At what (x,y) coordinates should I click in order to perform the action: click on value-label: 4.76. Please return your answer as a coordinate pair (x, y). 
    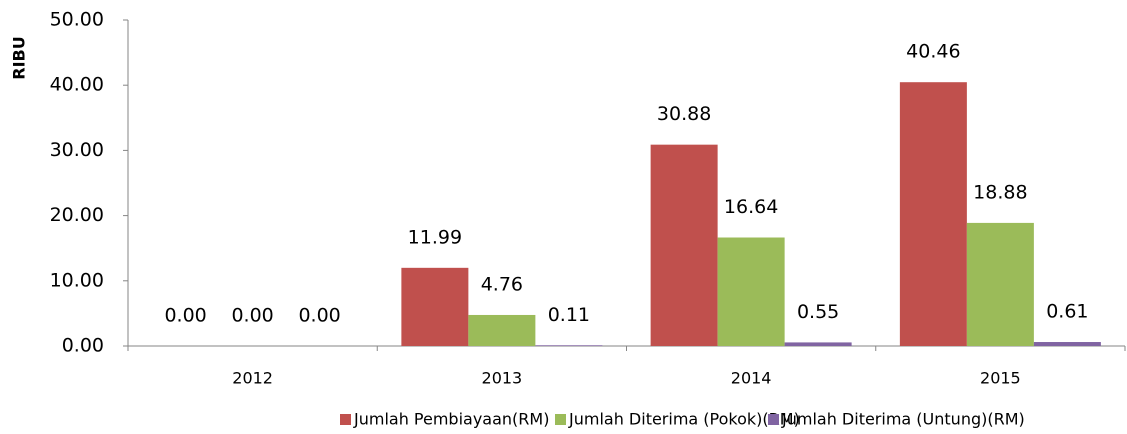
    Looking at the image, I should click on (502, 284).